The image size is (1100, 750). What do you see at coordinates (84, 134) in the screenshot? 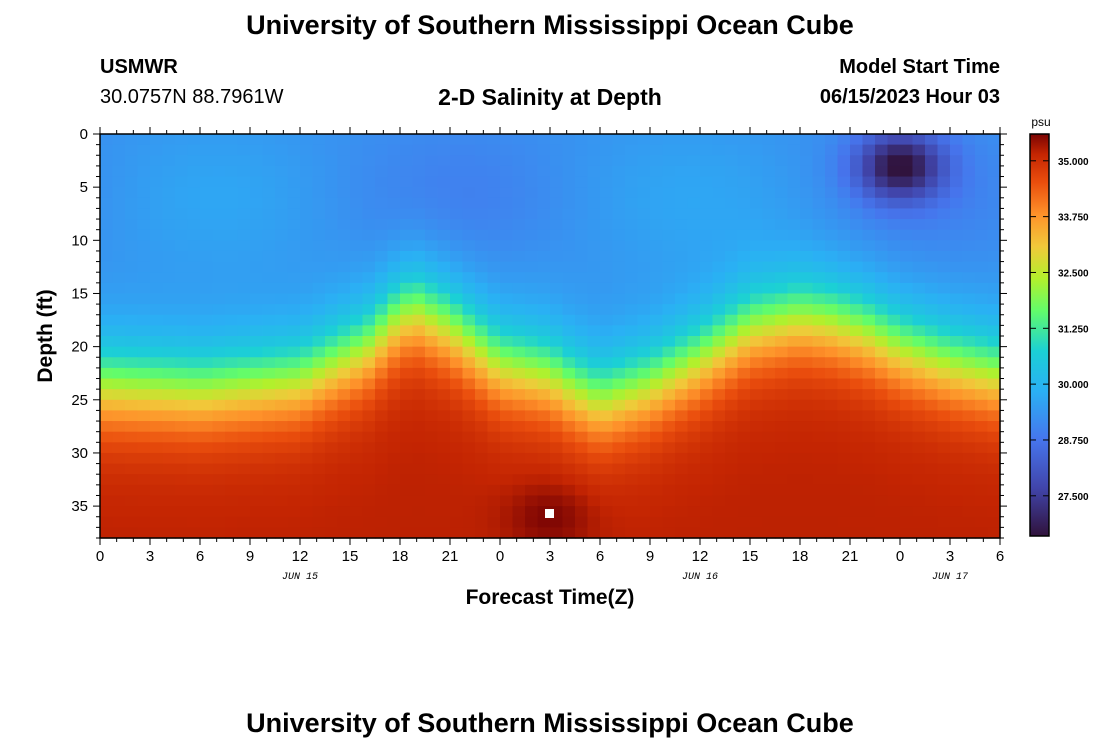
I see `y-tick-label: 0` at bounding box center [84, 134].